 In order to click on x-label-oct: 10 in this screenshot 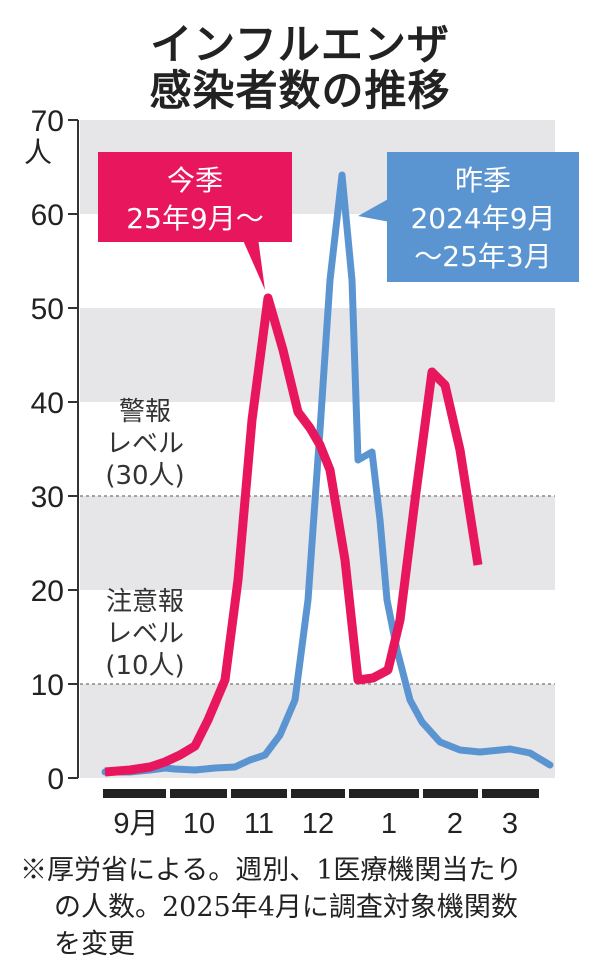, I will do `click(199, 824)`.